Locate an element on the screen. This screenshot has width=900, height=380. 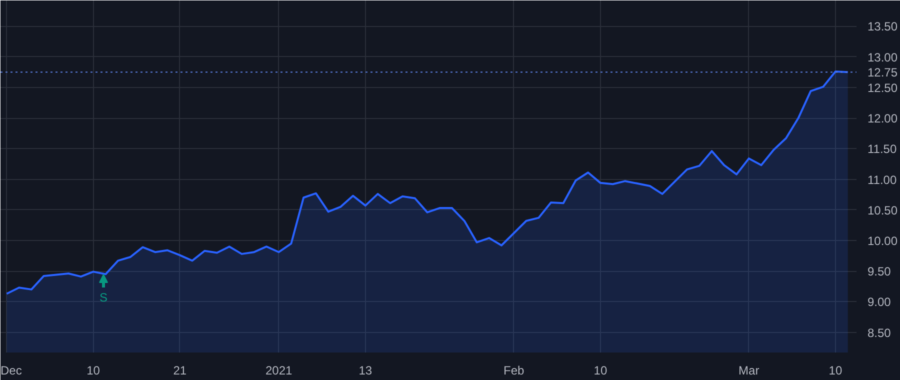
y-tick-label: 8.50 is located at coordinates (880, 333).